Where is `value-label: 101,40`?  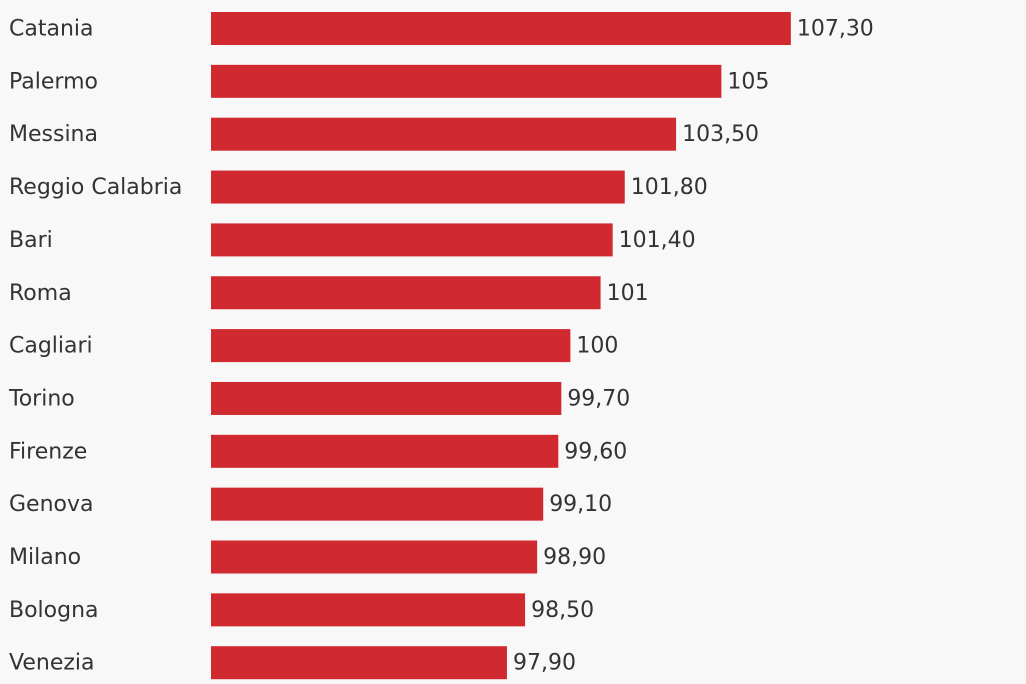 value-label: 101,40 is located at coordinates (657, 240).